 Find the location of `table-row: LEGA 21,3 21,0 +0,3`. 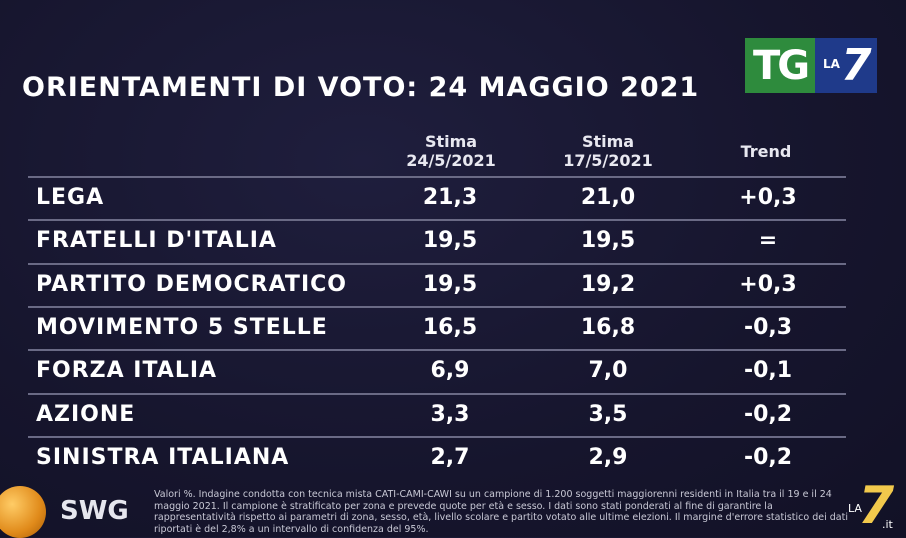

table-row: LEGA 21,3 21,0 +0,3 is located at coordinates (437, 197).